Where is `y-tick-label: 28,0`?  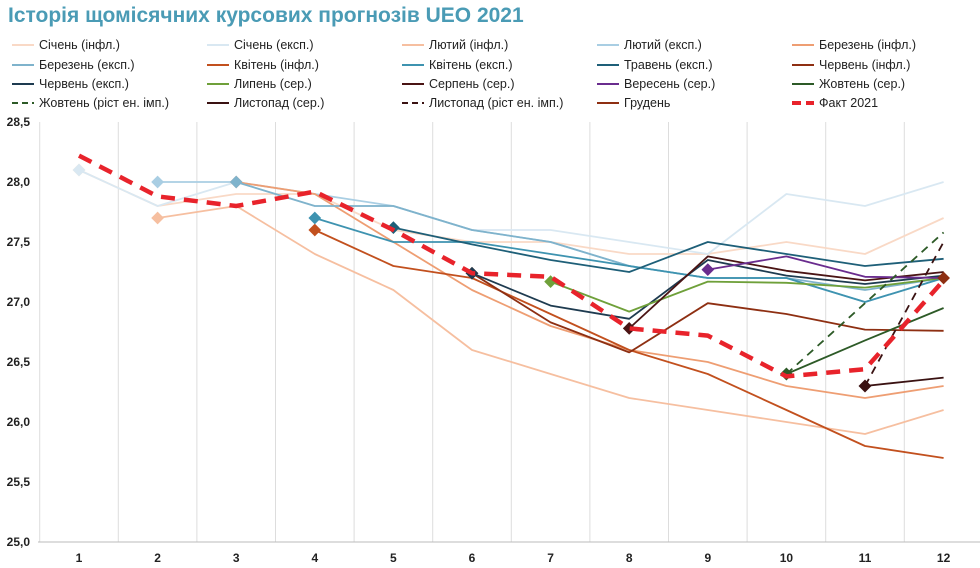 y-tick-label: 28,0 is located at coordinates (19, 182).